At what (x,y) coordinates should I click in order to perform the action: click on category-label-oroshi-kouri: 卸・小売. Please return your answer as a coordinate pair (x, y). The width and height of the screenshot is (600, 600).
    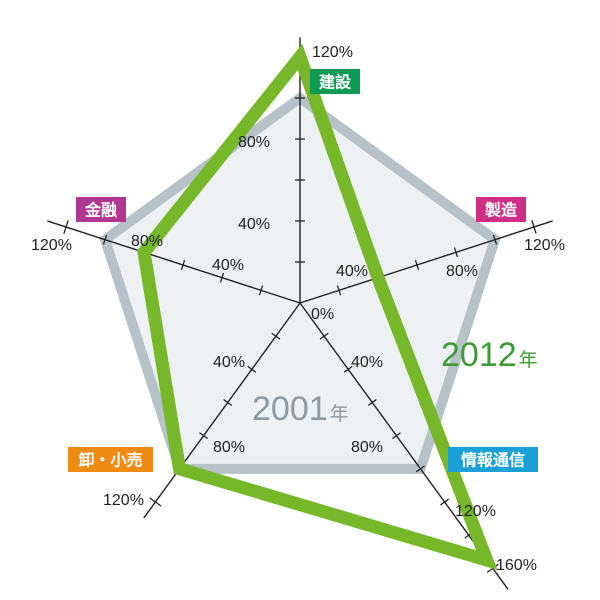
    Looking at the image, I should click on (110, 460).